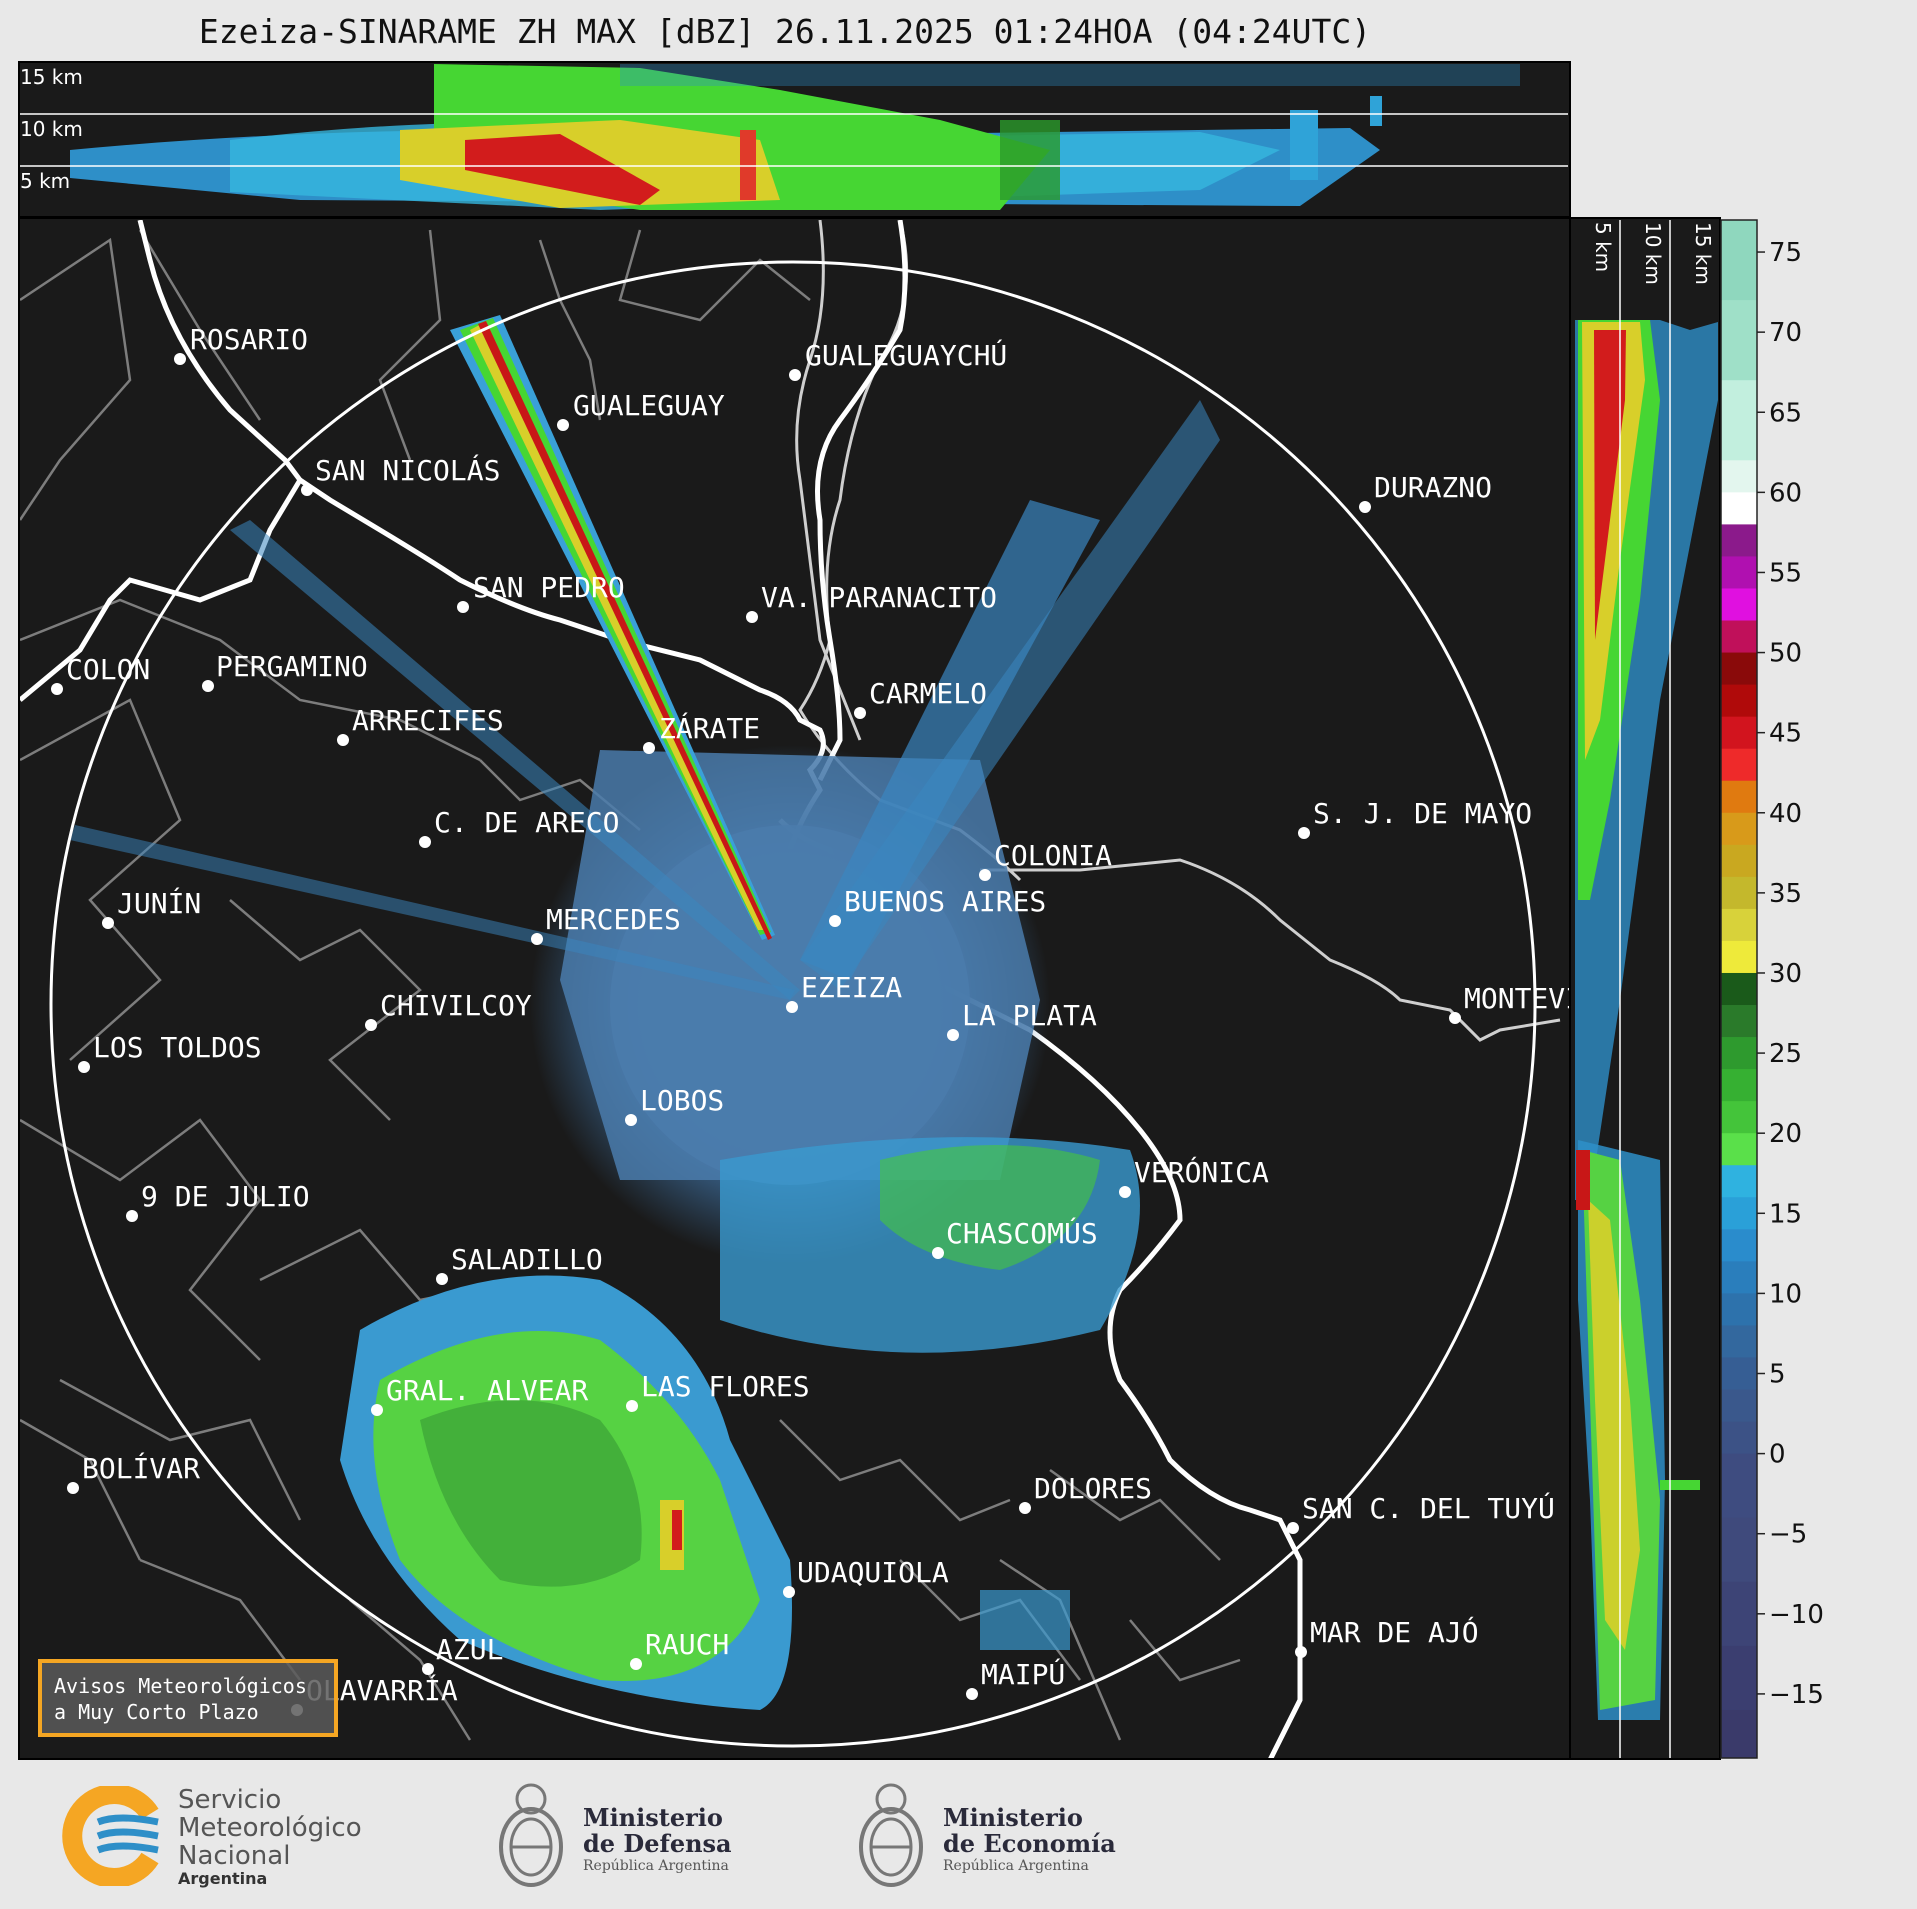 This screenshot has height=1909, width=1917. I want to click on avisos-button: Avisos Meteorológicos a Muy Corto Plazo, so click(188, 1698).